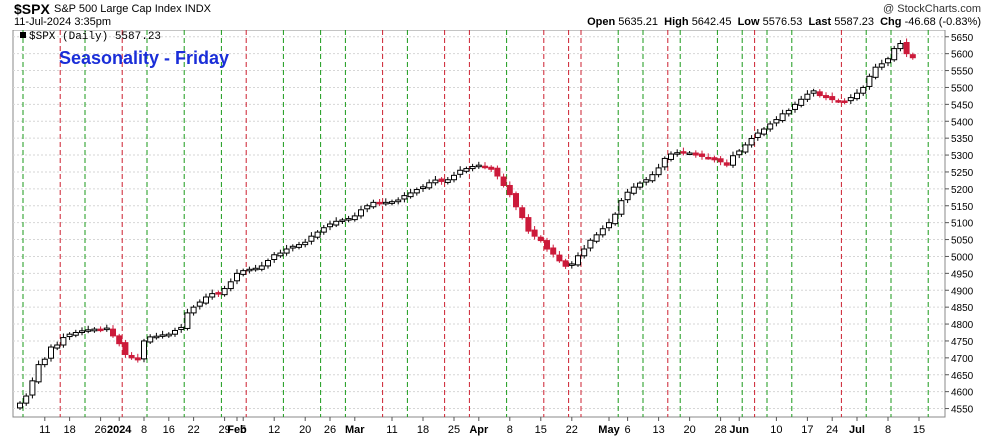 Image resolution: width=990 pixels, height=438 pixels. Describe the element at coordinates (132, 9) in the screenshot. I see `security-name: S&P 500 Large Cap Index INDX` at that location.